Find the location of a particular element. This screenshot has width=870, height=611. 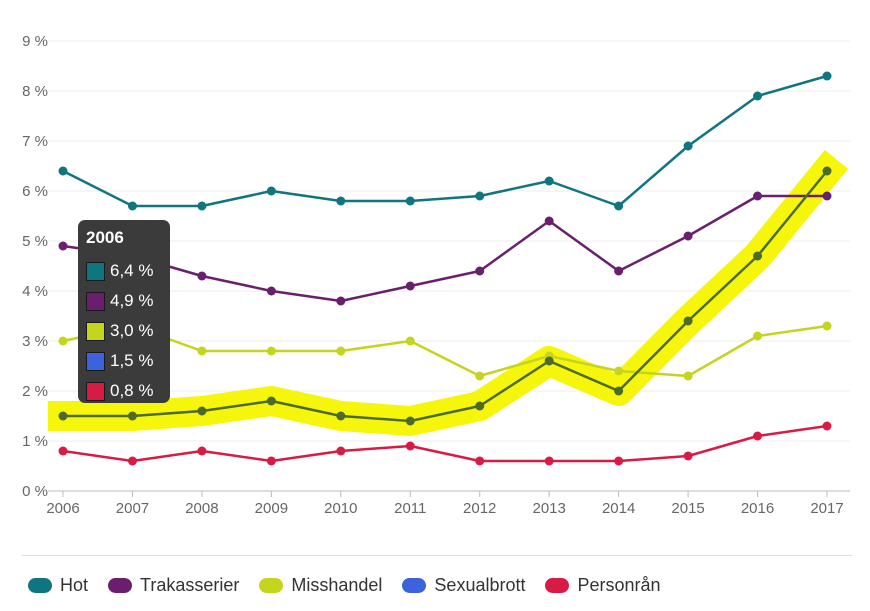

legend-item-misshandel: Misshandel is located at coordinates (320, 585).